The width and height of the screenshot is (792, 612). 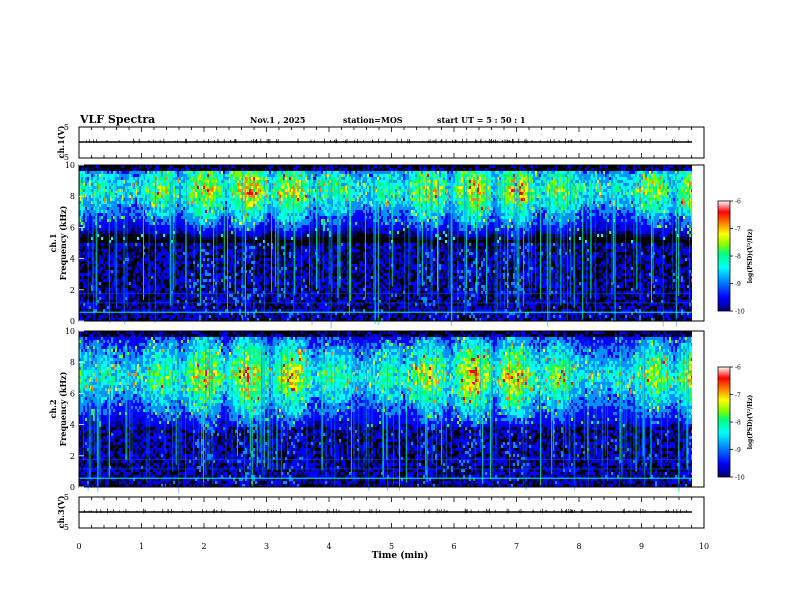 What do you see at coordinates (698, 409) in the screenshot?
I see `ch2-spectrogram-unrecorded` at bounding box center [698, 409].